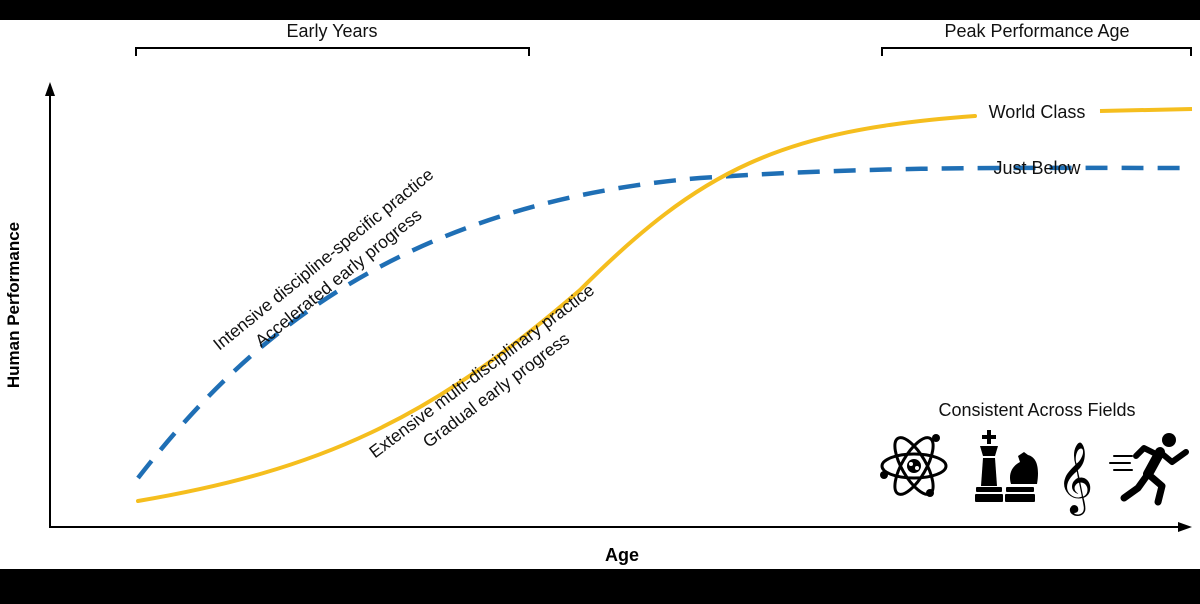 Image resolution: width=1200 pixels, height=604 pixels. I want to click on y-axis-arrow, so click(50, 89).